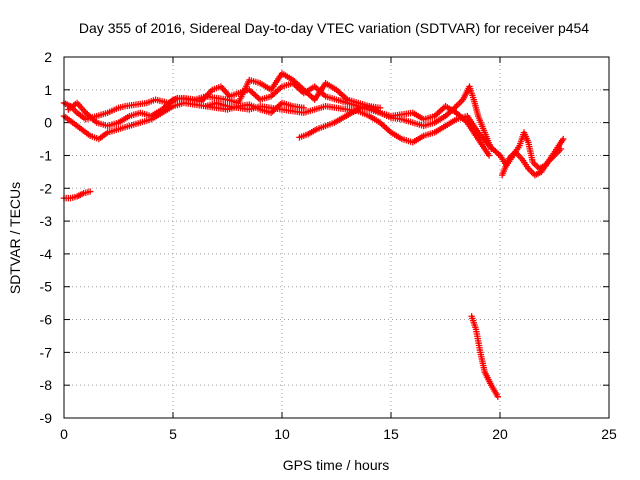  I want to click on x-tick-label: 5, so click(173, 434).